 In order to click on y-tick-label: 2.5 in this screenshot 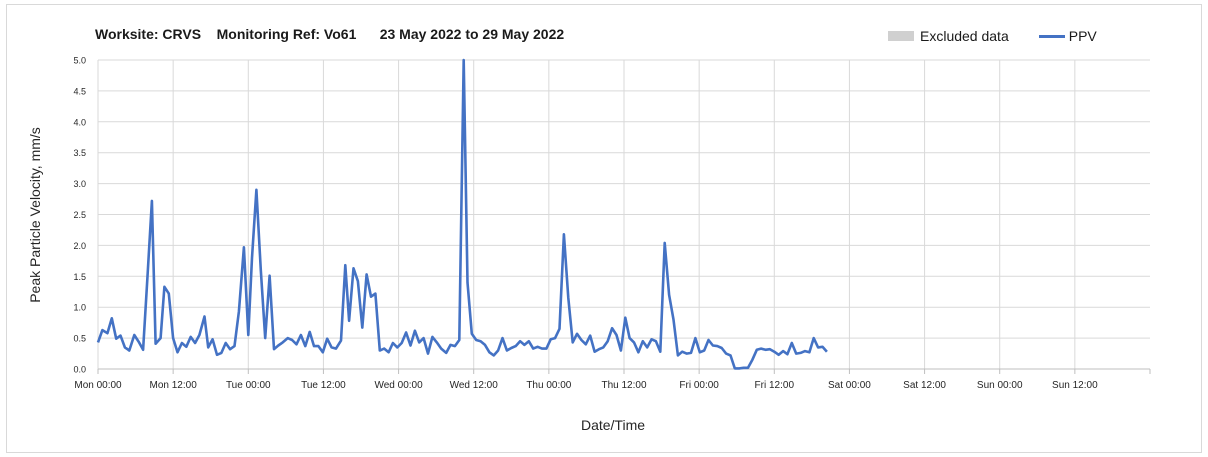, I will do `click(79, 215)`.